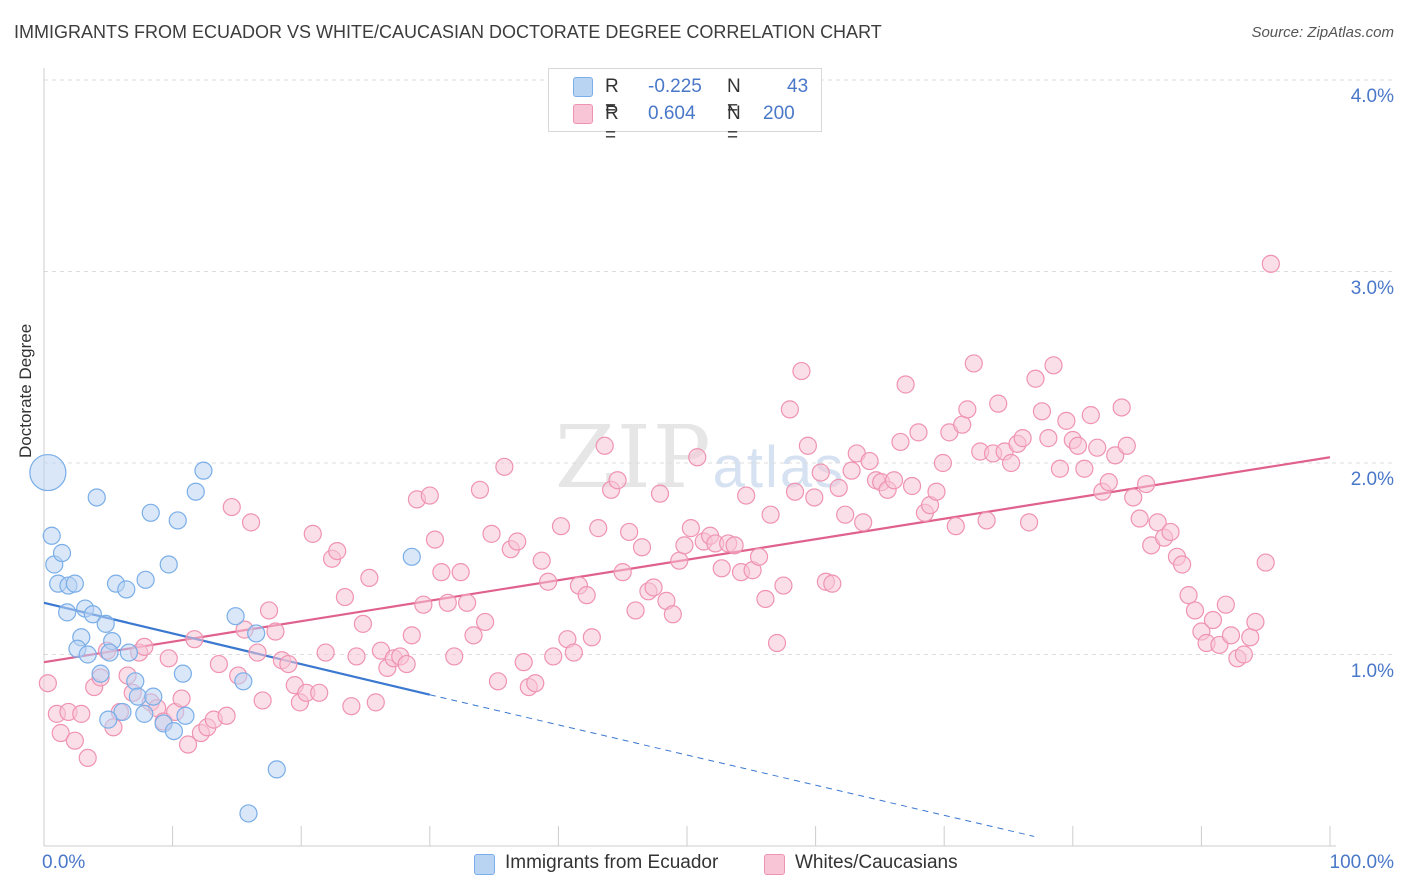  Describe the element at coordinates (734, 124) in the screenshot. I see `legend-n-label: N =` at that location.